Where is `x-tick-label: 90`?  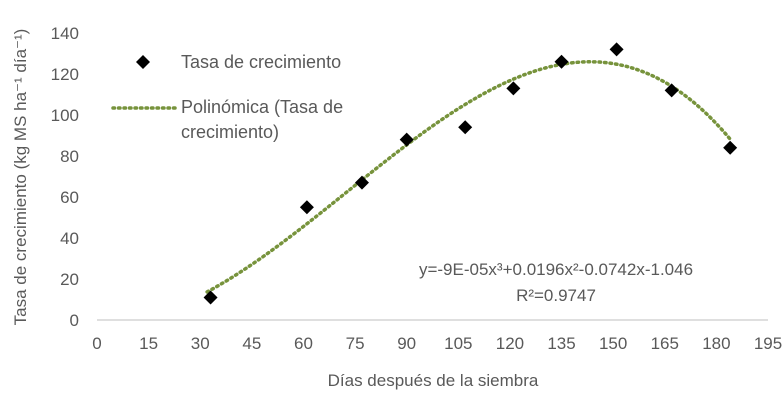
x-tick-label: 90 is located at coordinates (406, 343).